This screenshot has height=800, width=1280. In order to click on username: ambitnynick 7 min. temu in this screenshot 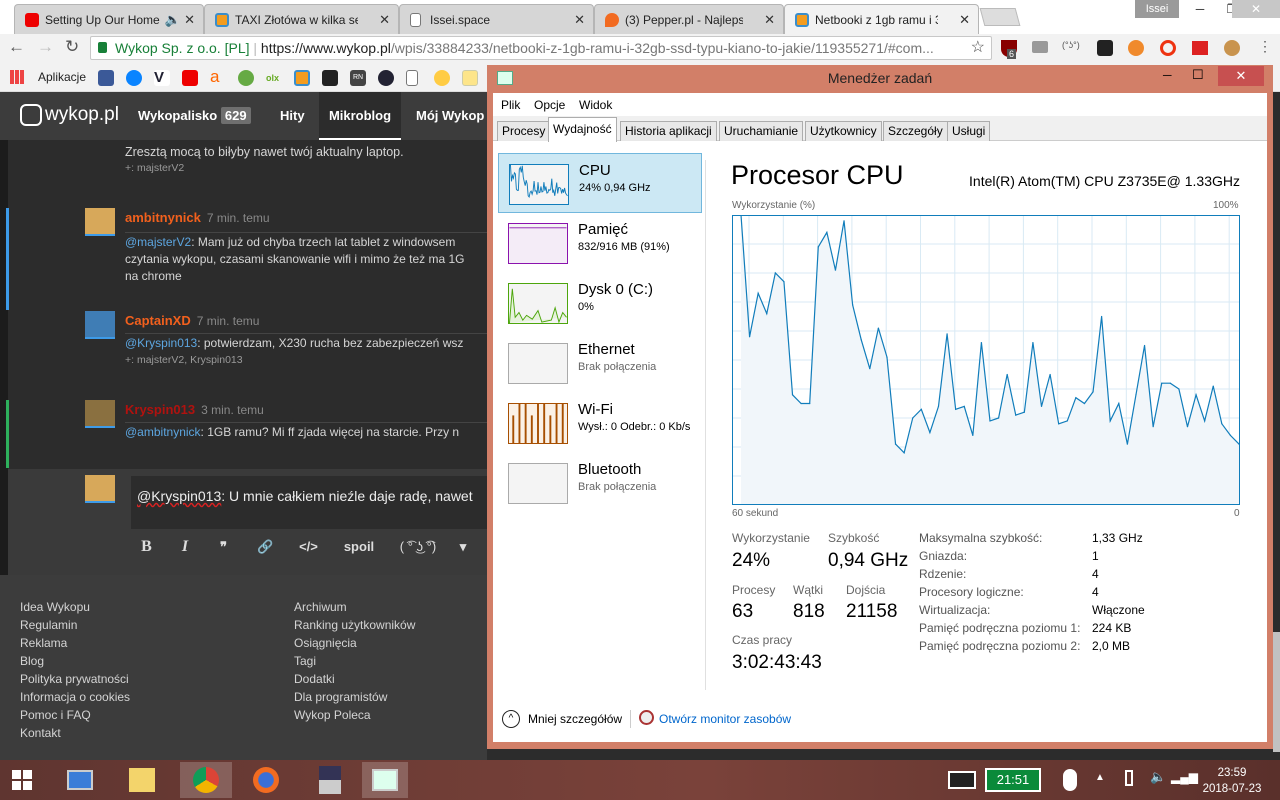, I will do `click(197, 217)`.